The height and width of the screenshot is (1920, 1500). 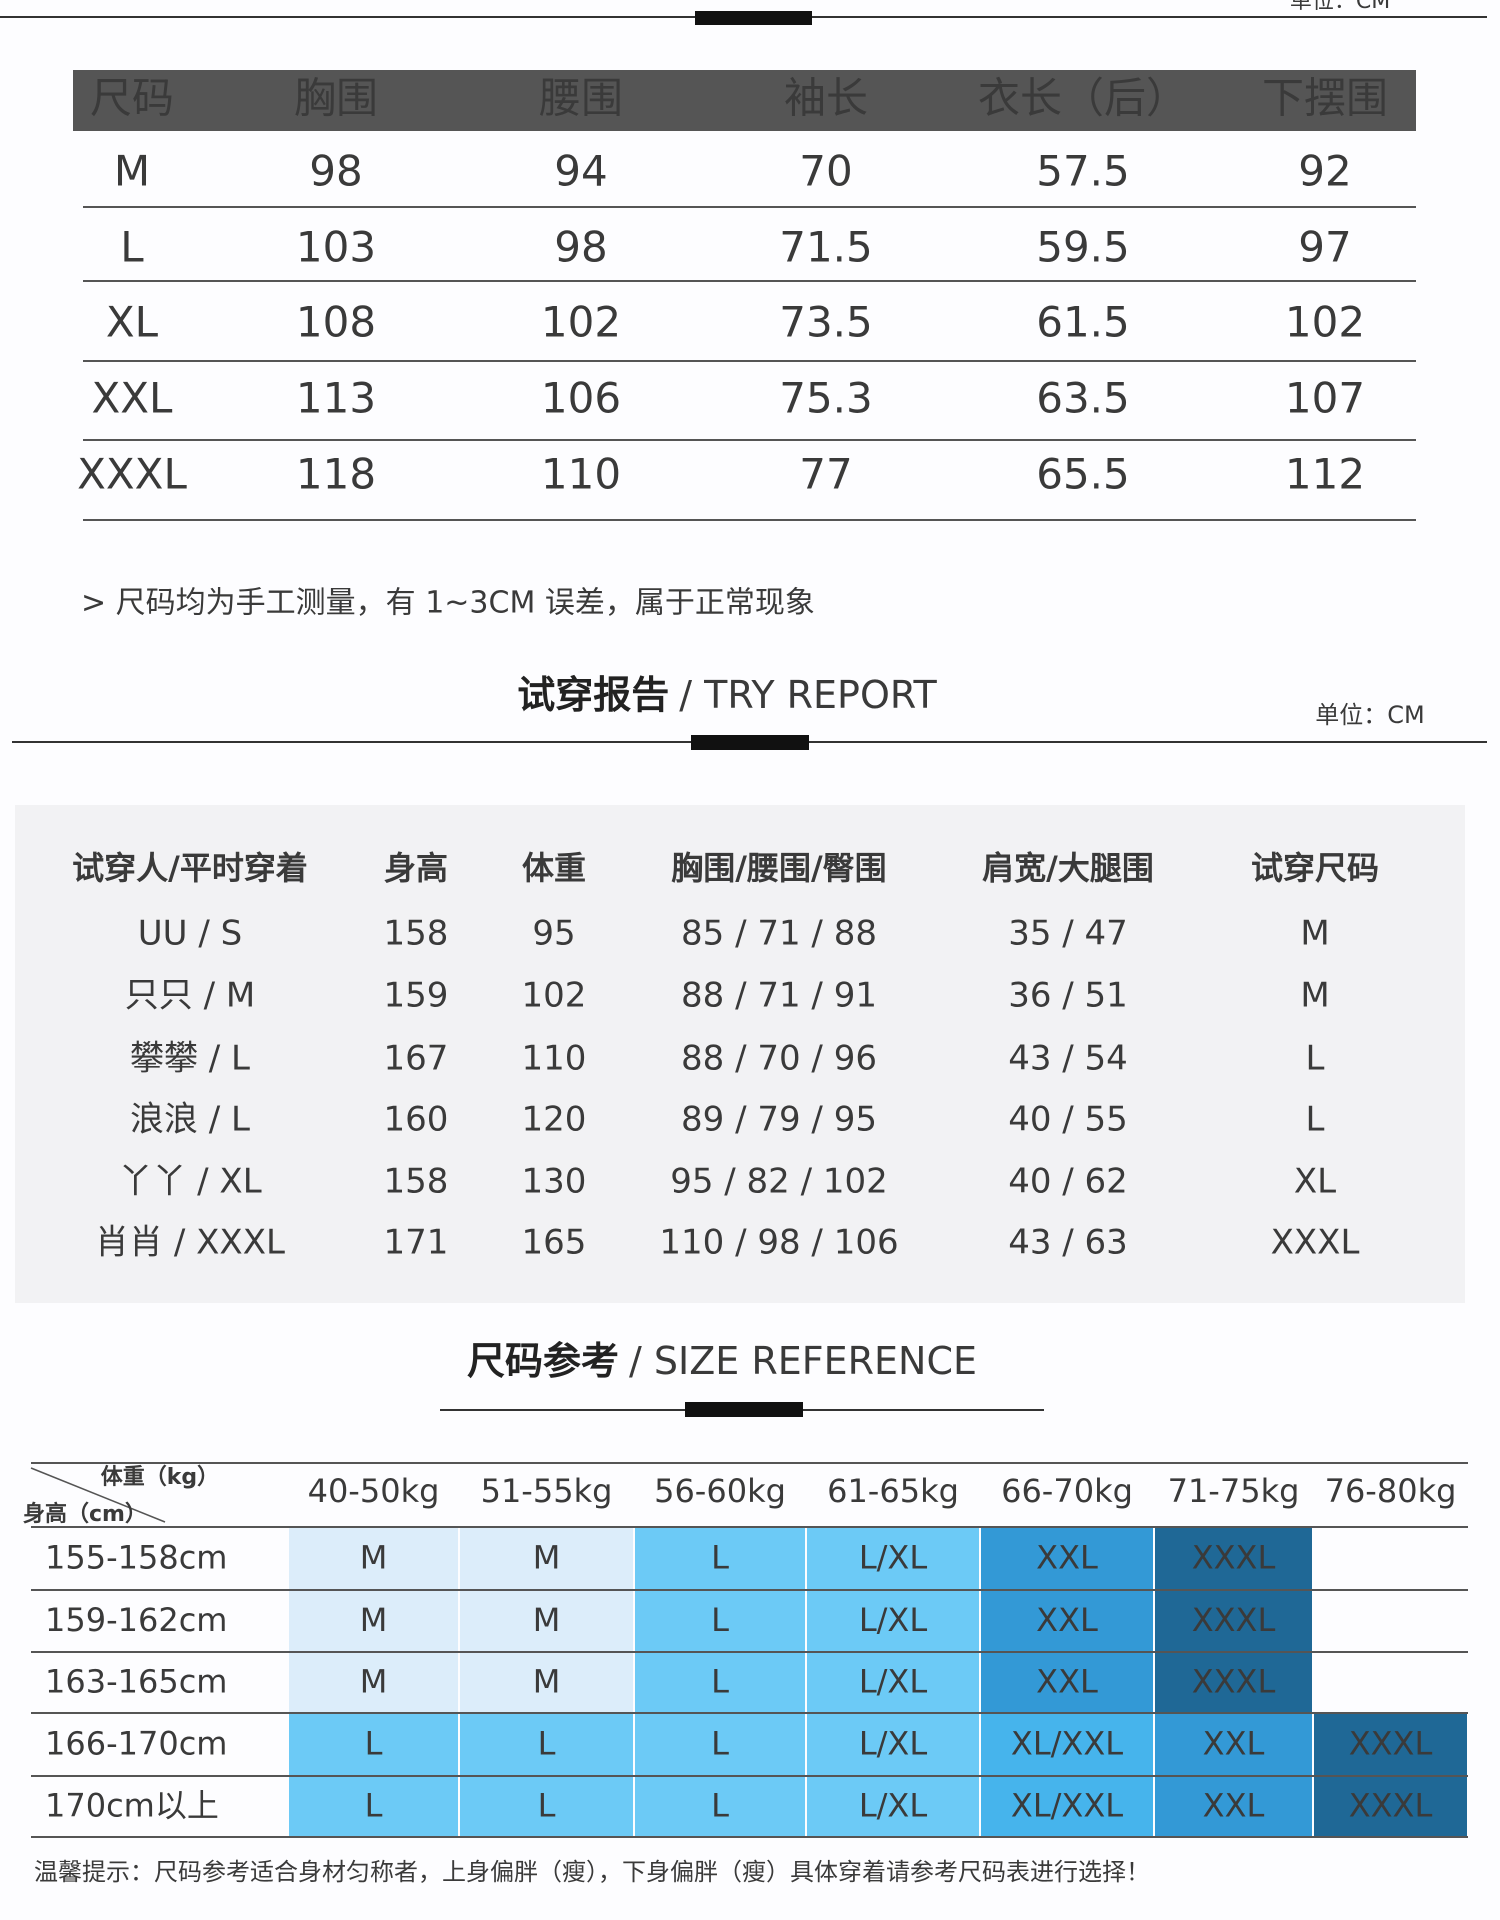 I want to click on cell: 40 / 62, so click(x=1068, y=1182).